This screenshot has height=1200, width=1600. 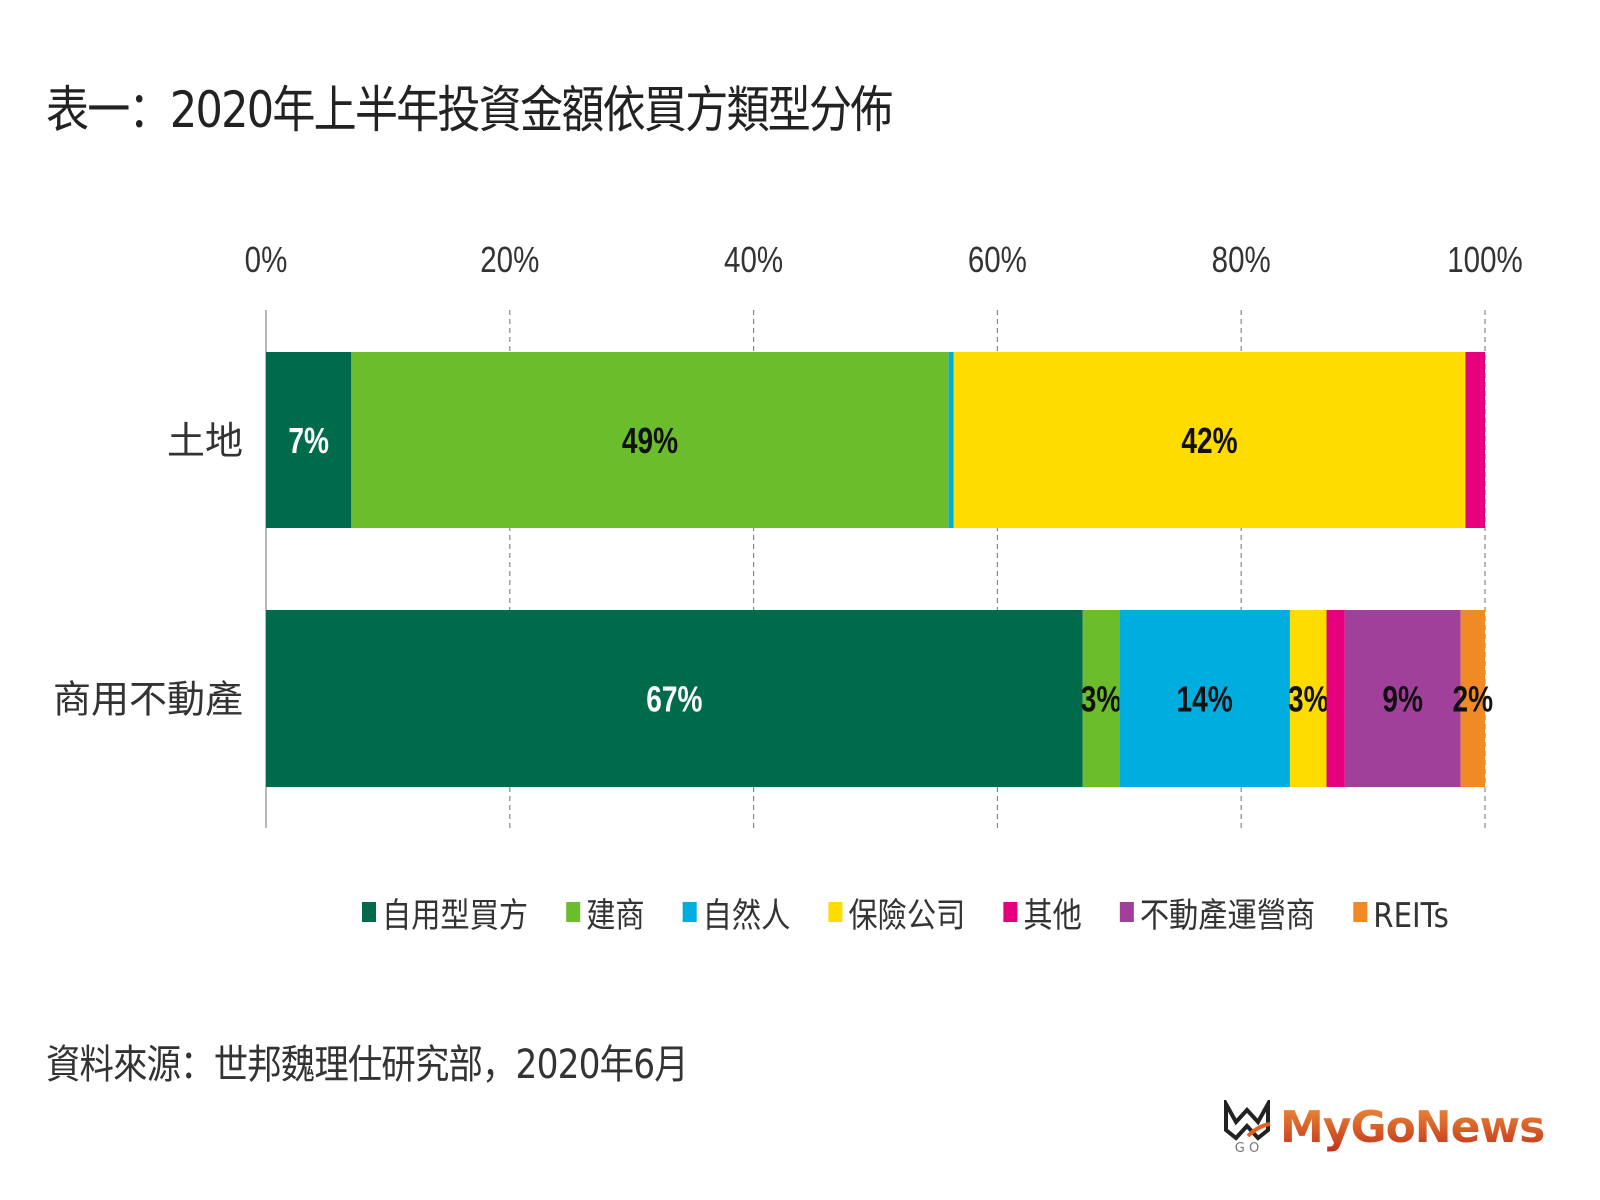 I want to click on data-label: 42%, so click(x=1209, y=441).